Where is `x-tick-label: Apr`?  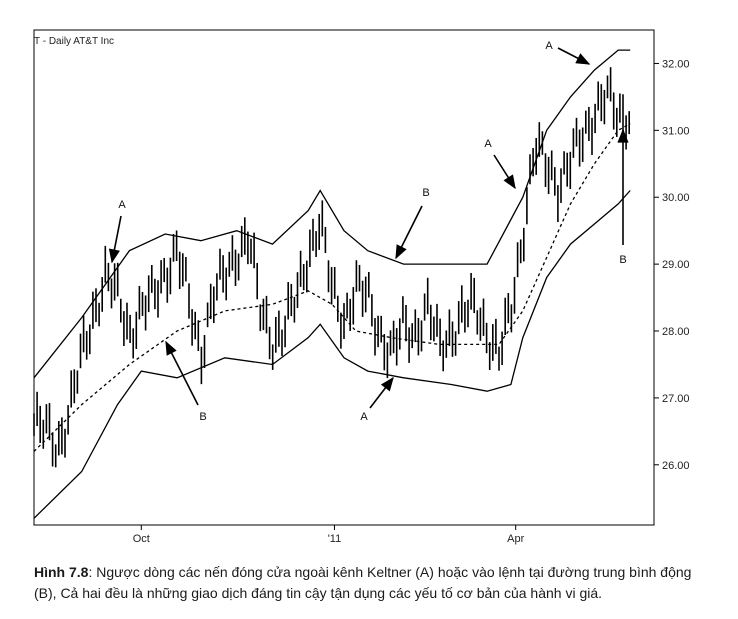
x-tick-label: Apr is located at coordinates (515, 539).